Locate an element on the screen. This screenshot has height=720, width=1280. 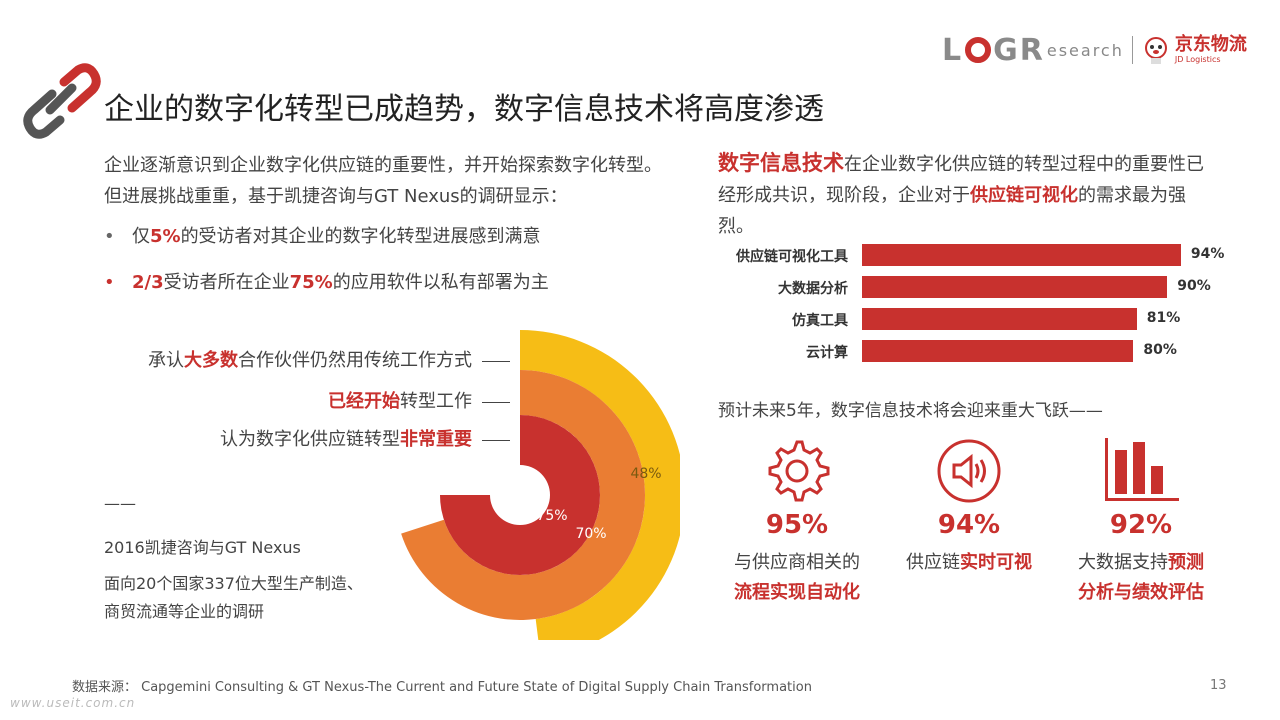
page-number: 13 is located at coordinates (1218, 685).